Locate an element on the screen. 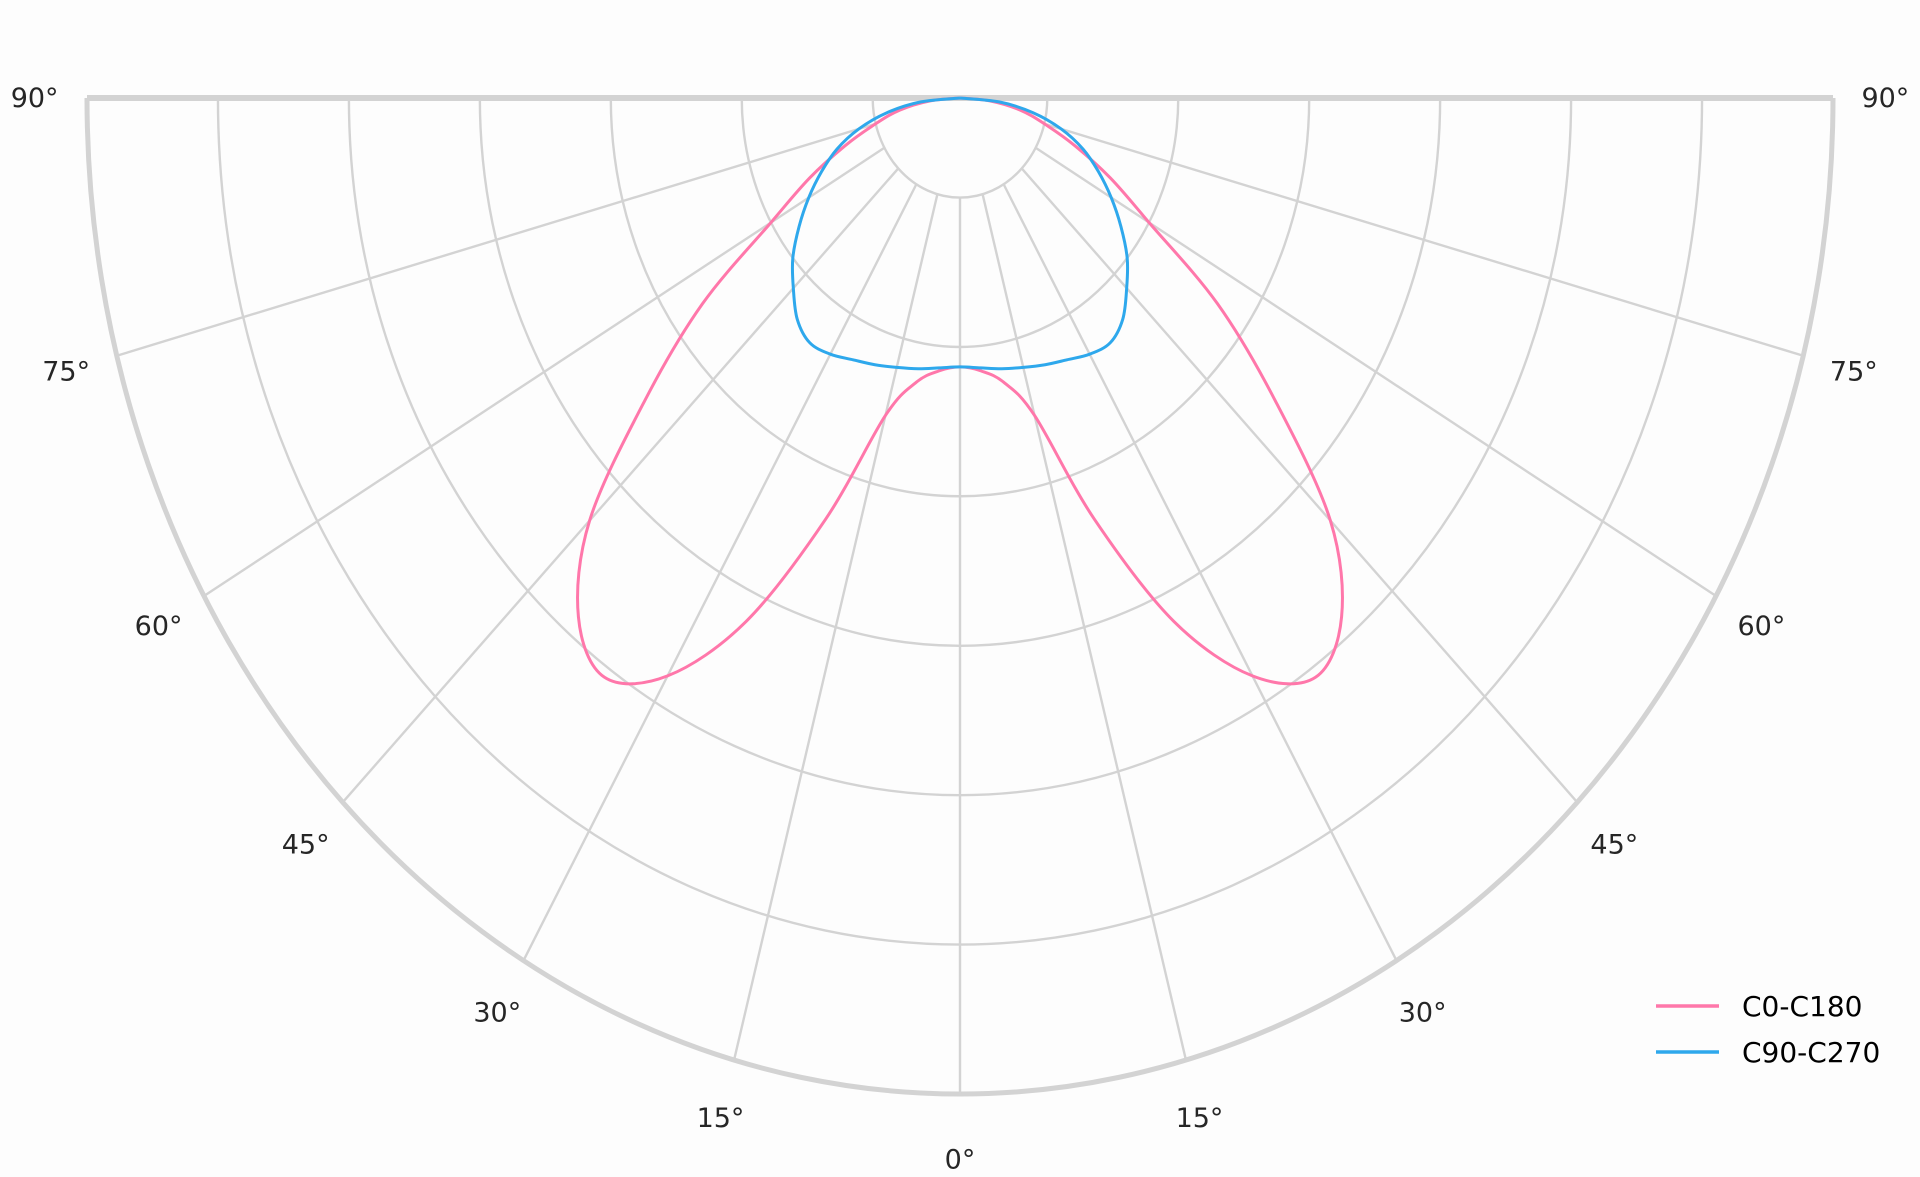 This screenshot has height=1177, width=1920. legend: C0-C180 C90-C270 is located at coordinates (1768, 1029).